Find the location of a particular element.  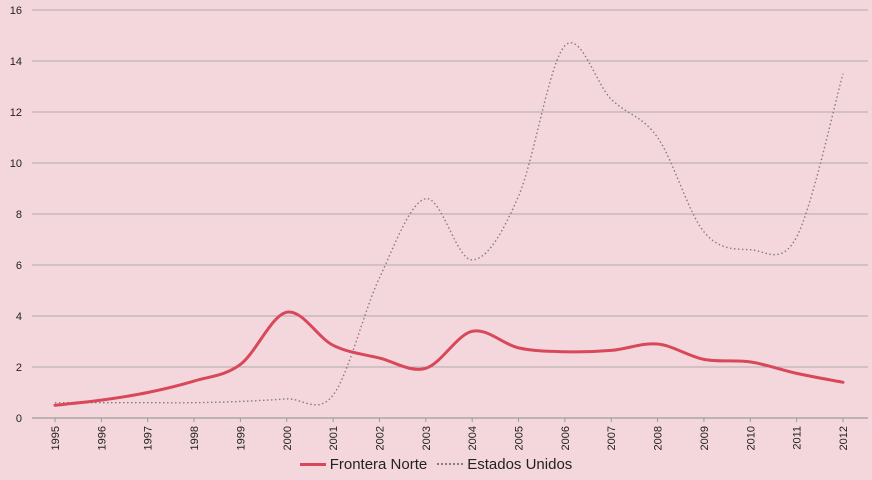

x-tick-label: 1996 is located at coordinates (102, 438).